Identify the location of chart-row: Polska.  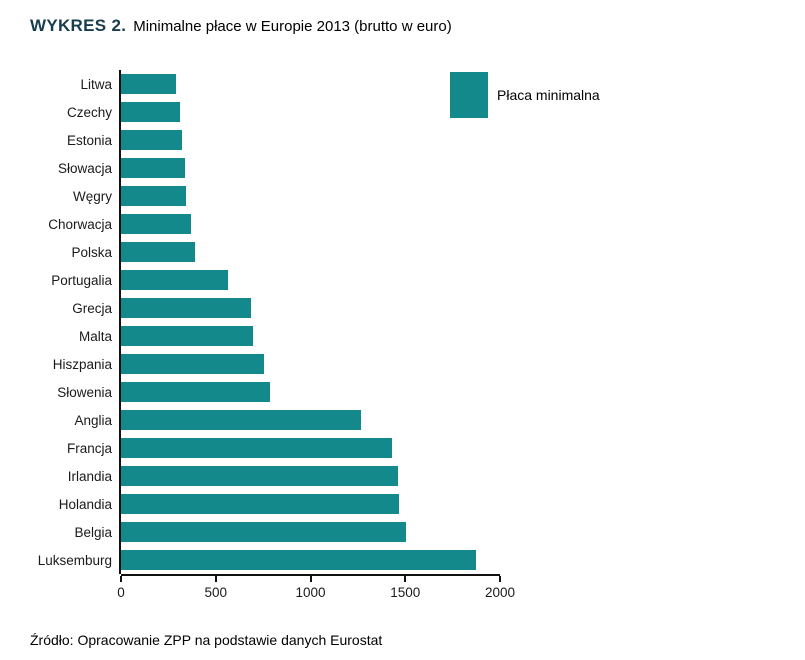
(265, 252).